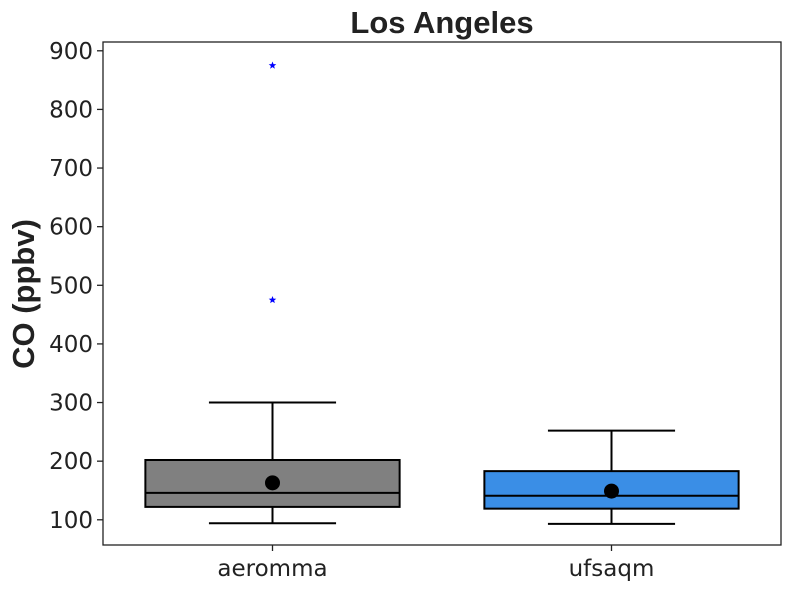 This screenshot has height=591, width=791. I want to click on y-tick-label: 900, so click(71, 52).